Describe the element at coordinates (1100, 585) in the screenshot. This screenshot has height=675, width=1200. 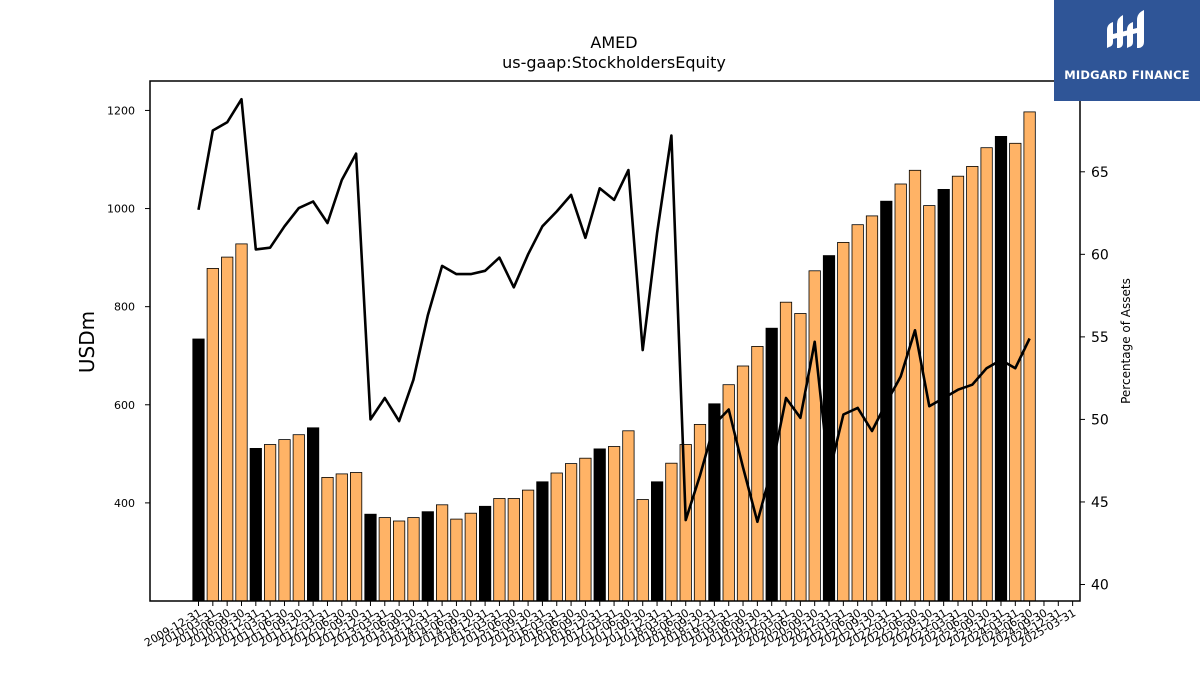
I see `y2-tick-label: 40` at that location.